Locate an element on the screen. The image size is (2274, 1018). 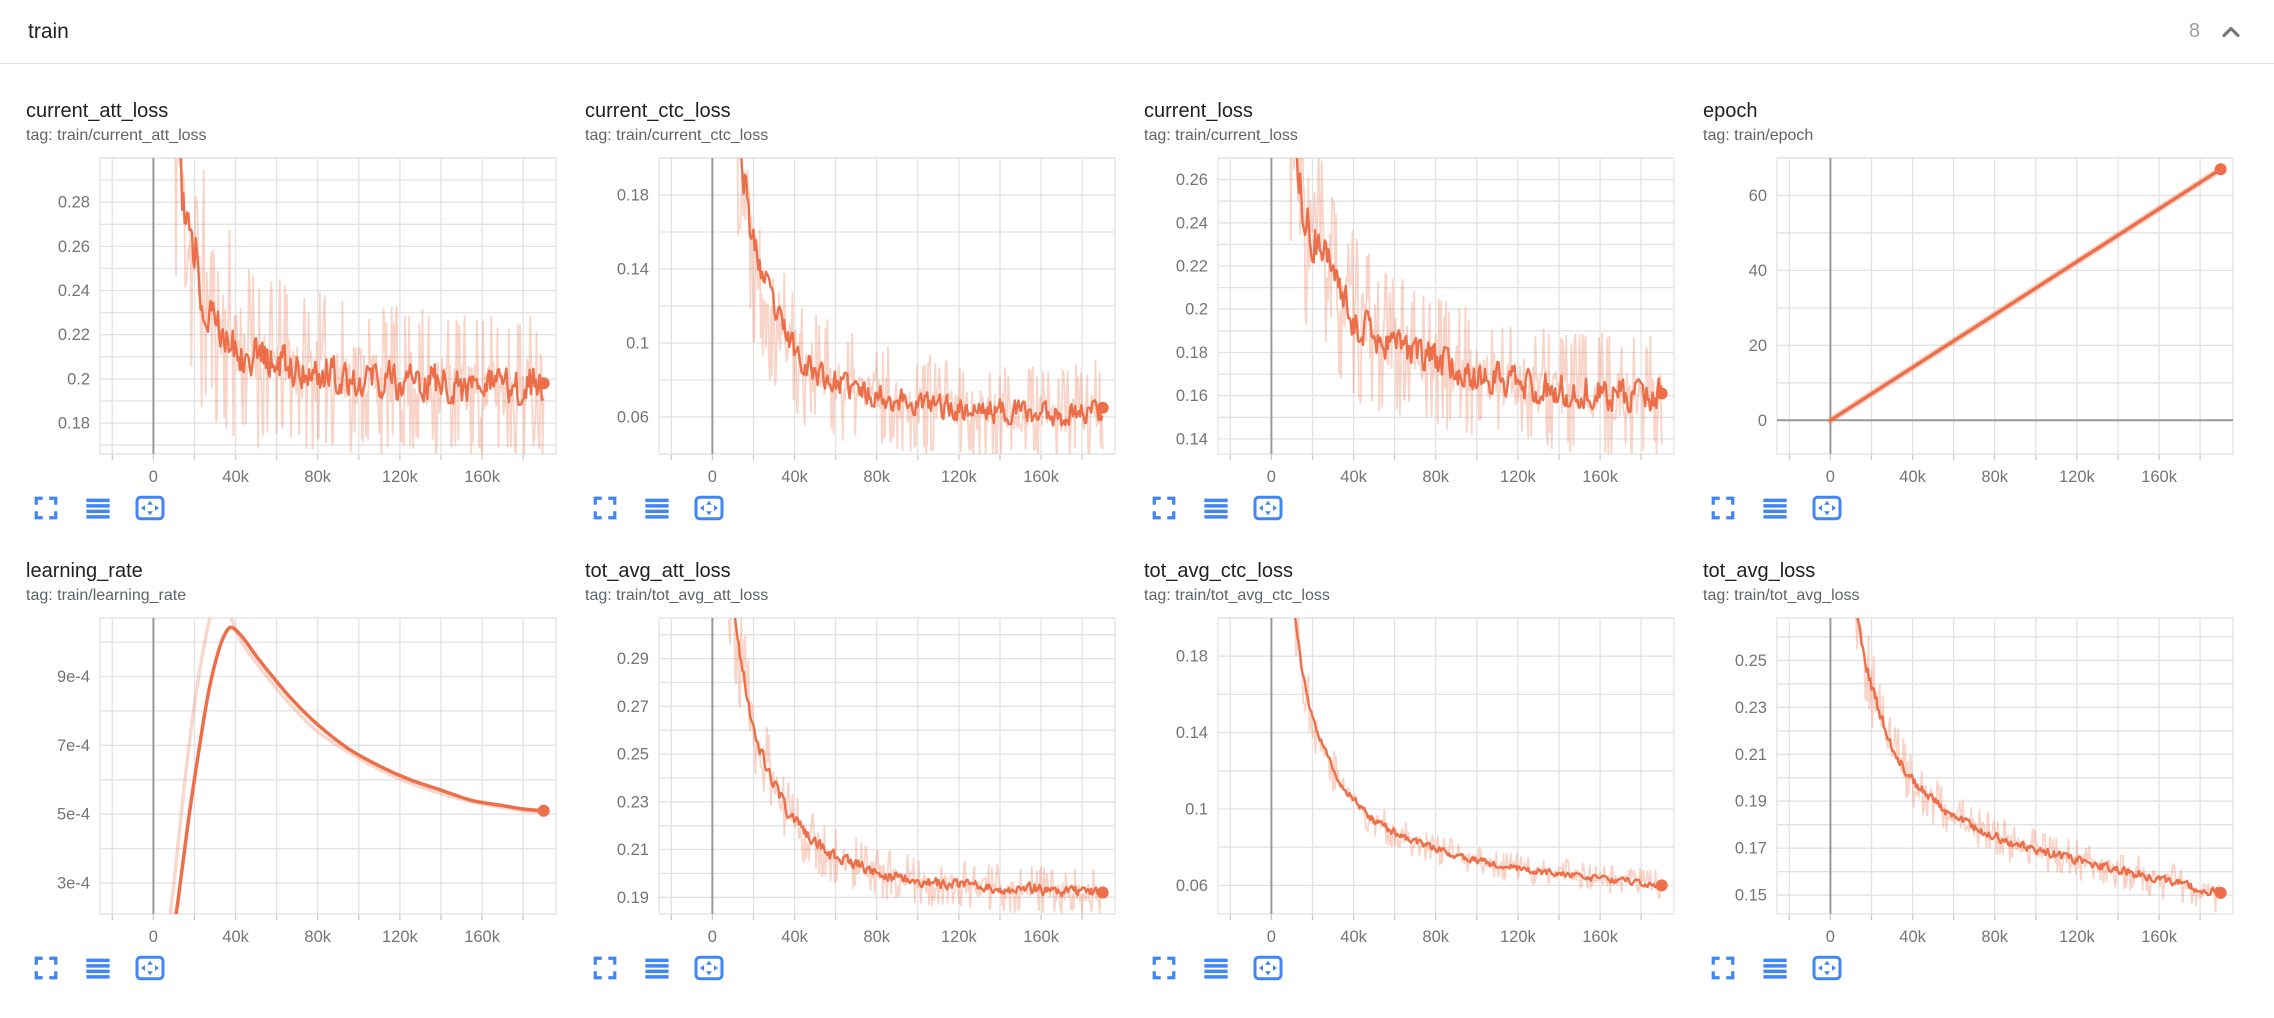
svg-text: 0.24 is located at coordinates (1192, 223).